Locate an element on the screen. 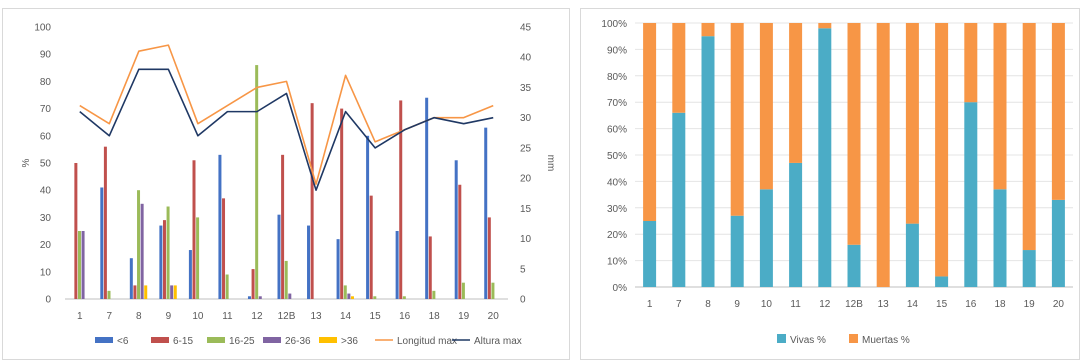 Image resolution: width=1083 pixels, height=363 pixels. y2-tick-label: 25 is located at coordinates (526, 148).